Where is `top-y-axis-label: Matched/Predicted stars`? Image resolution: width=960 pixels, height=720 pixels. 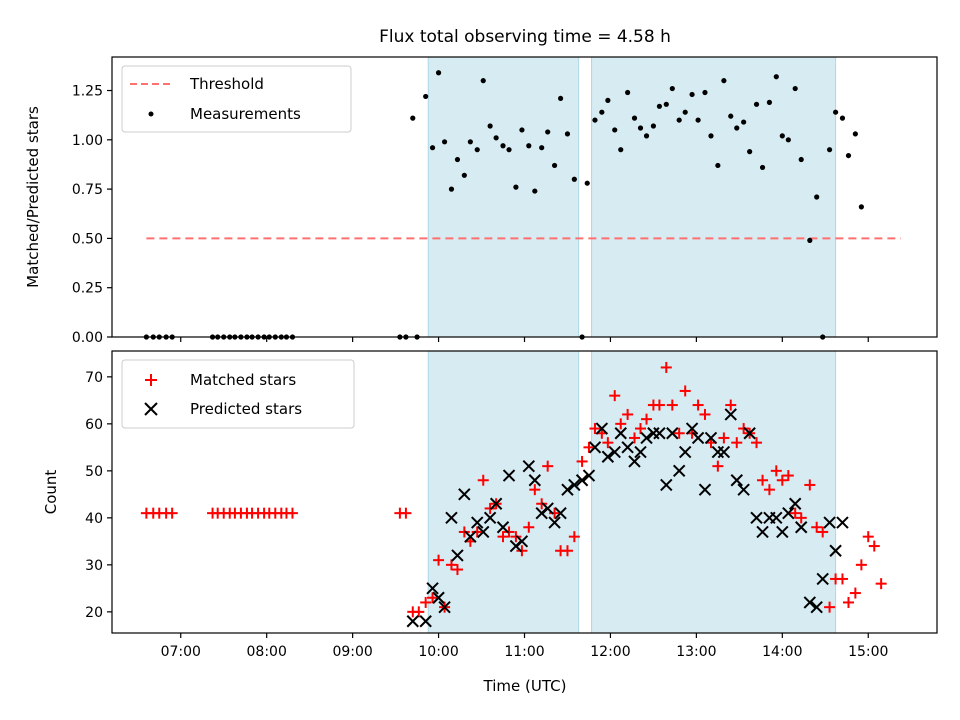
top-y-axis-label: Matched/Predicted stars is located at coordinates (33, 197).